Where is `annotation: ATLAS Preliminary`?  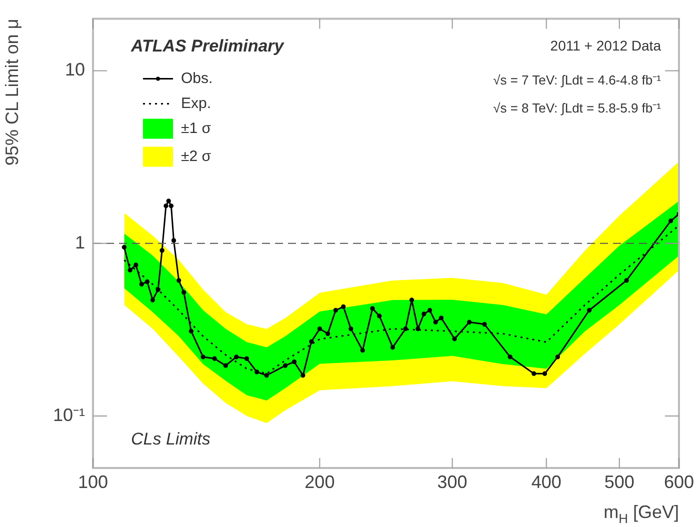 annotation: ATLAS Preliminary is located at coordinates (208, 46).